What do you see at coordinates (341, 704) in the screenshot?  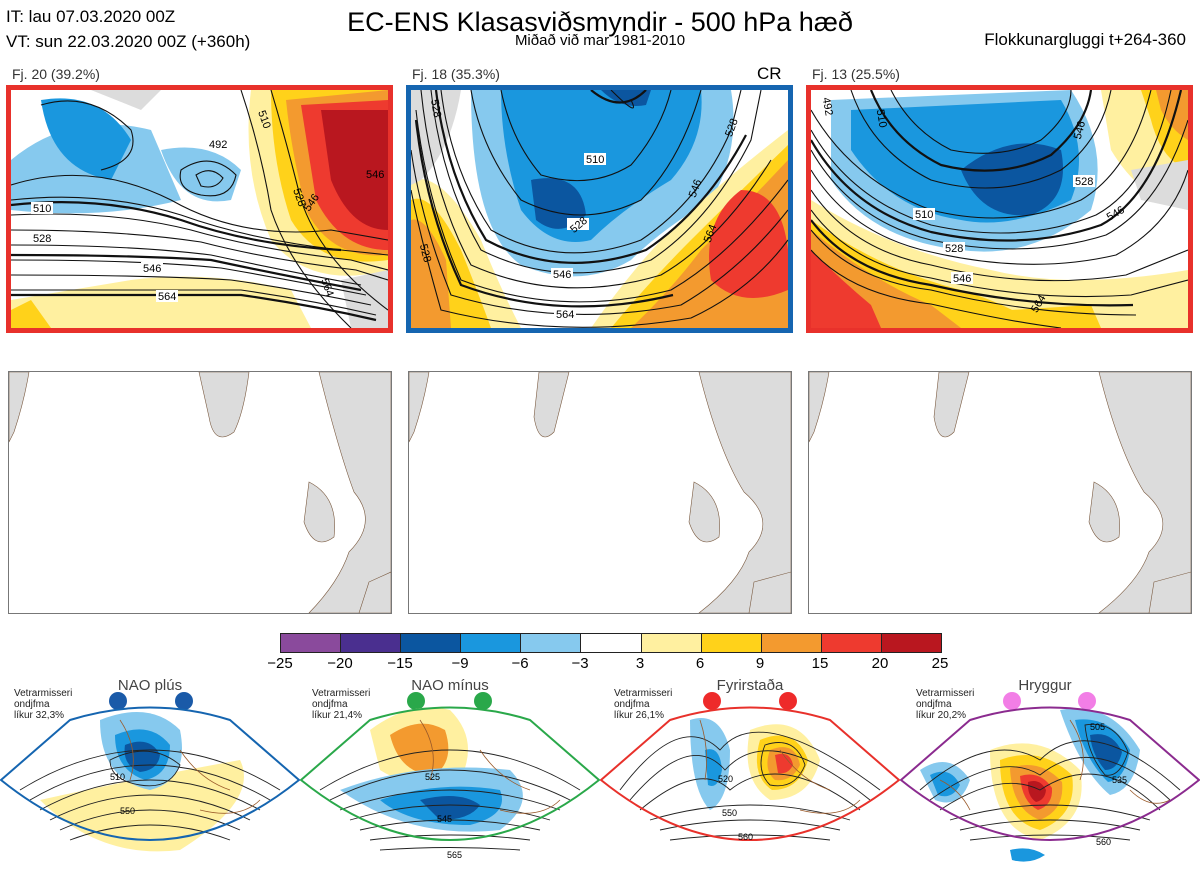 I see `regime-2-note: Vetrarmisseri ondjfma líkur 21,4%` at bounding box center [341, 704].